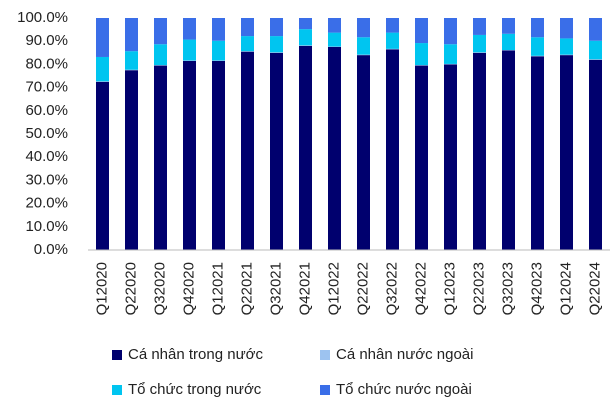 This screenshot has height=400, width=610. What do you see at coordinates (130, 288) in the screenshot?
I see `x-tick-label: Q22020` at bounding box center [130, 288].